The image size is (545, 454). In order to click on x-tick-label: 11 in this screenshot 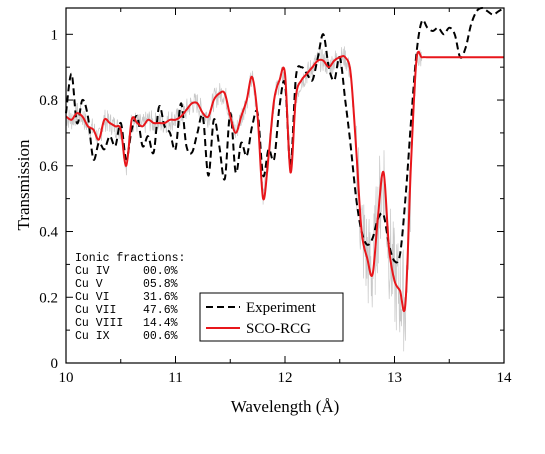, I will do `click(175, 378)`.